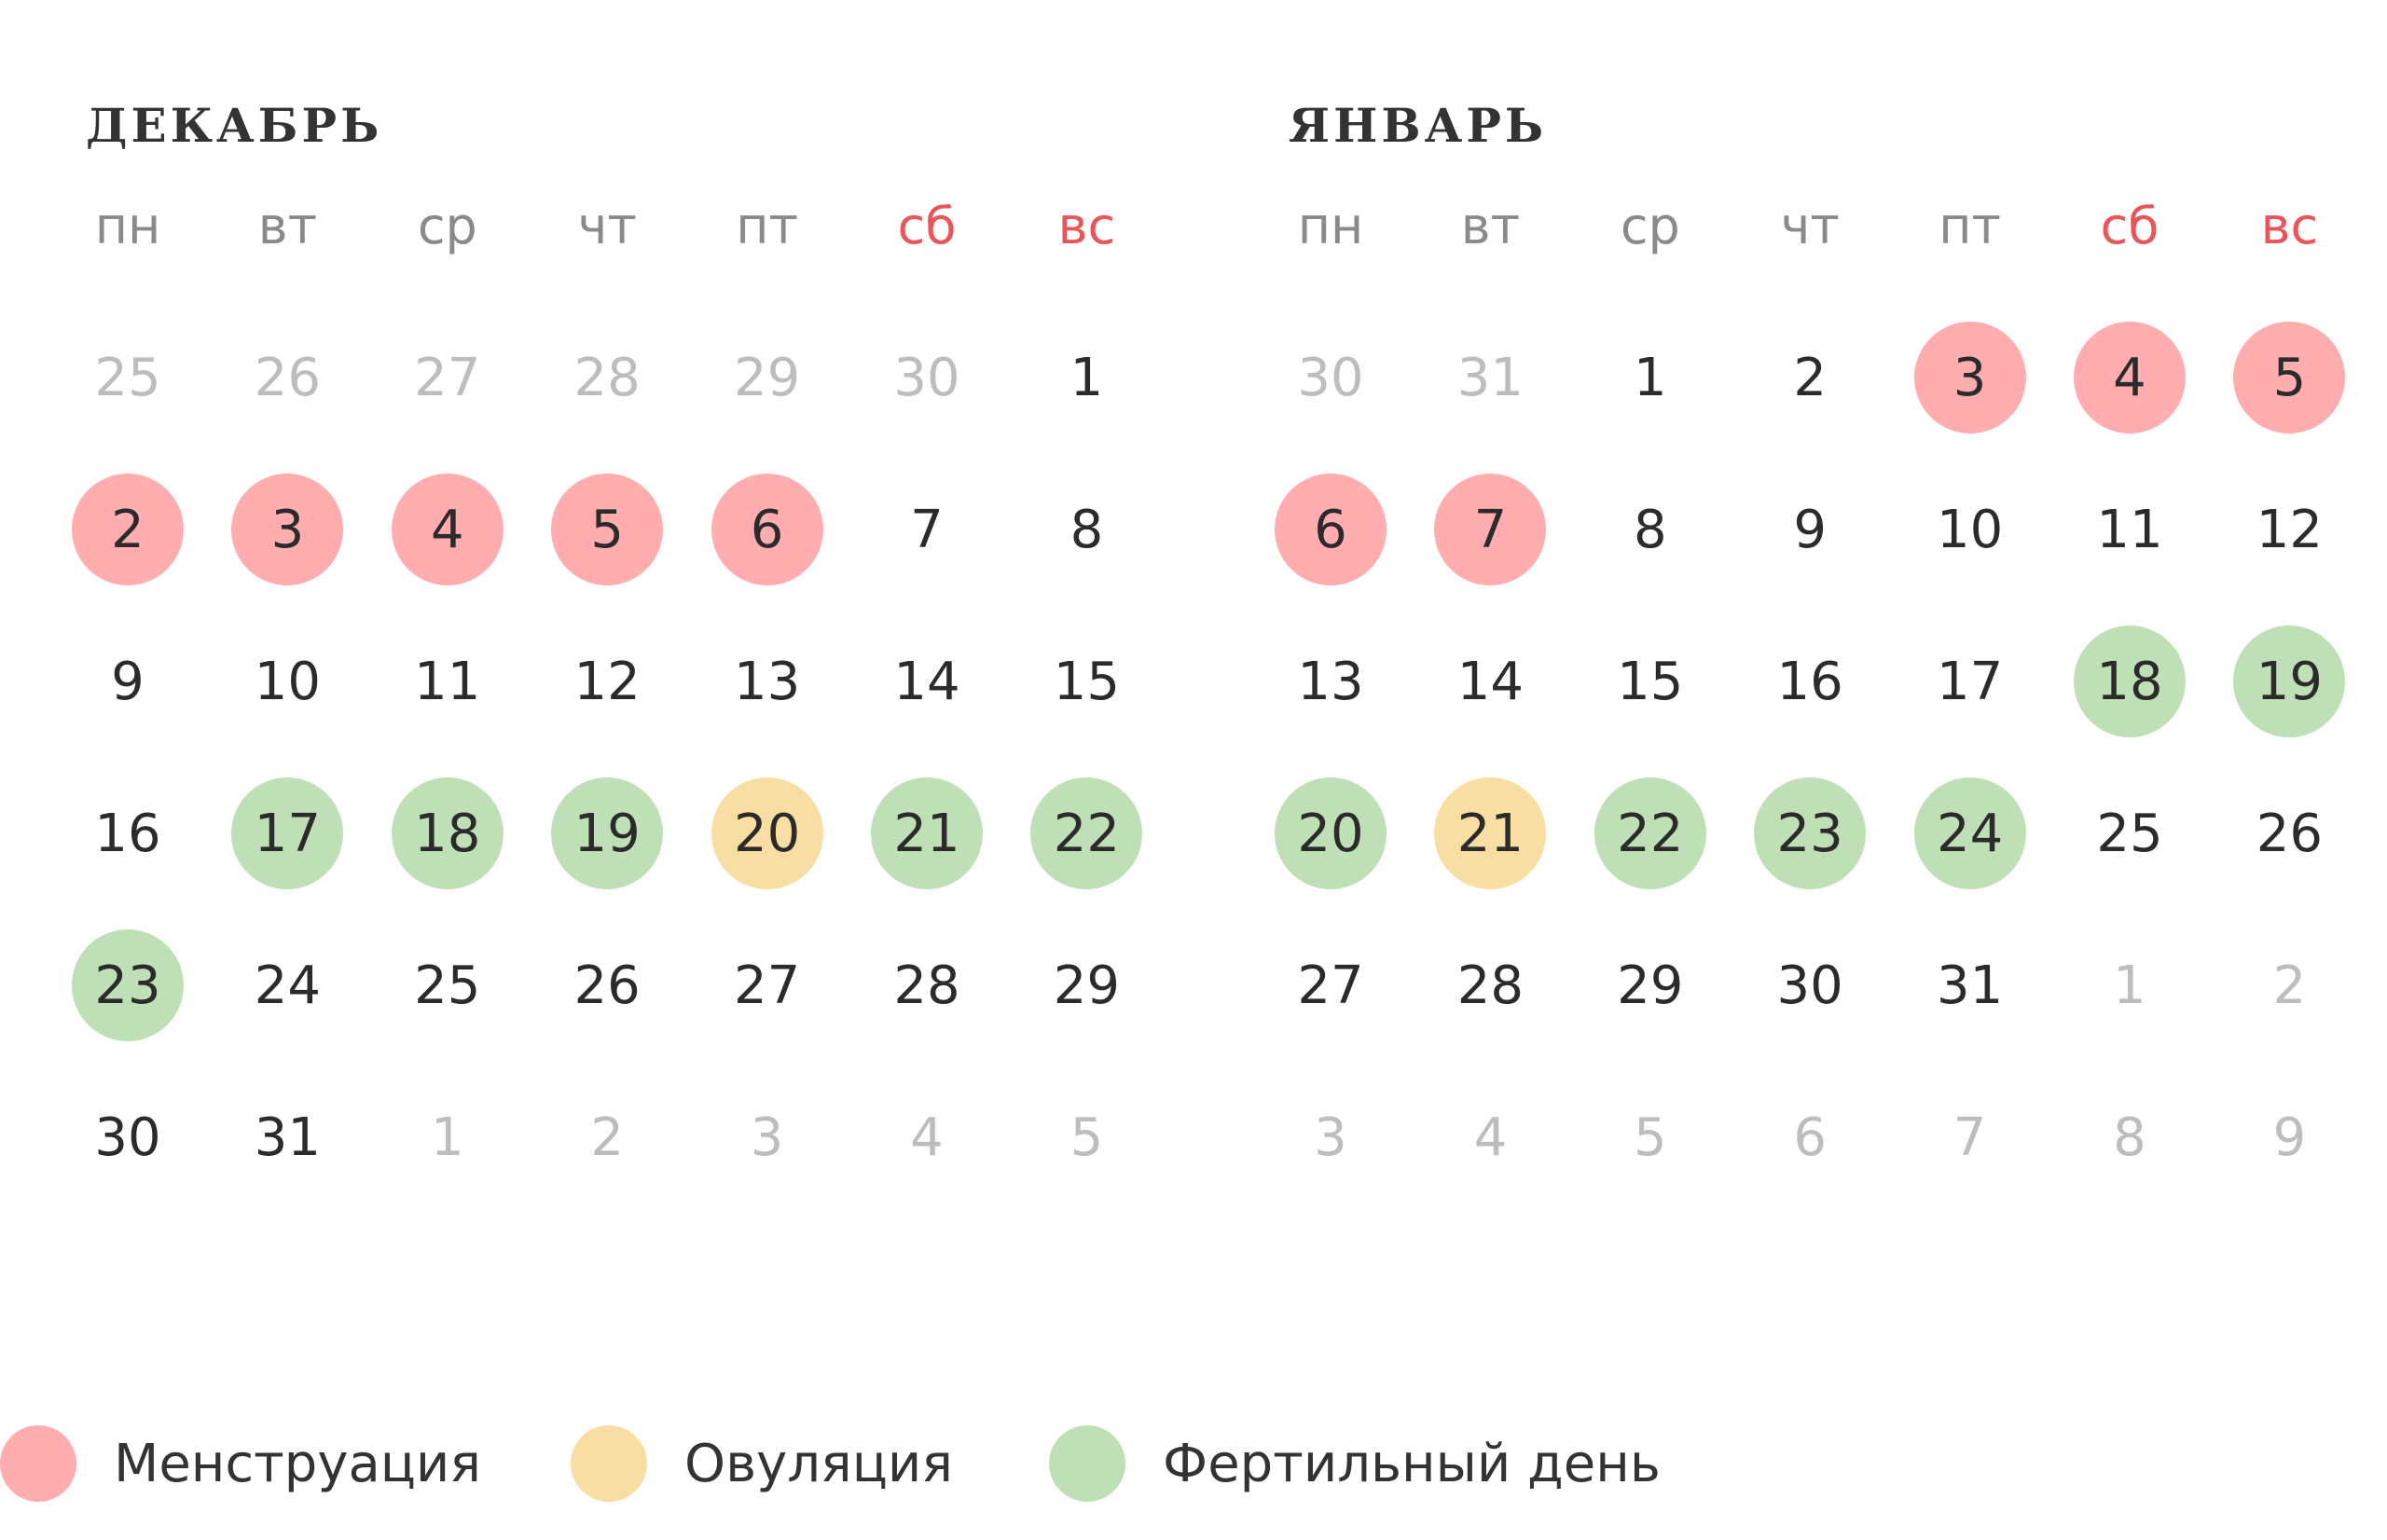 This screenshot has width=2387, height=1540. What do you see at coordinates (607, 226) in the screenshot?
I see `weekday-thu: чт` at bounding box center [607, 226].